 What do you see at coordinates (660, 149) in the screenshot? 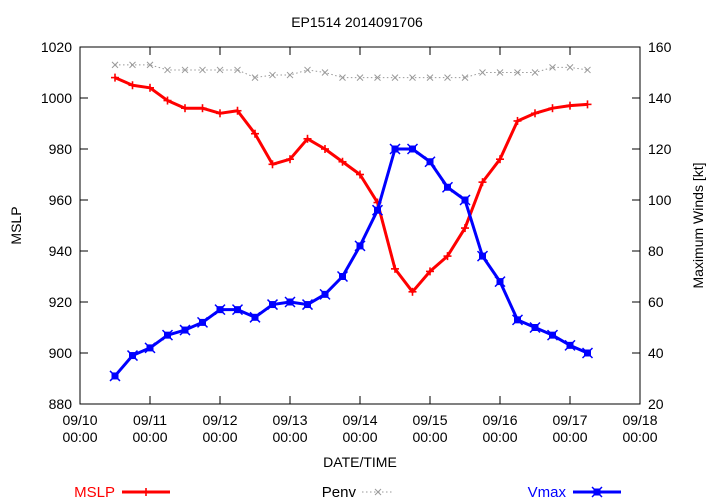
I see `y2-tick-label: 120` at bounding box center [660, 149].